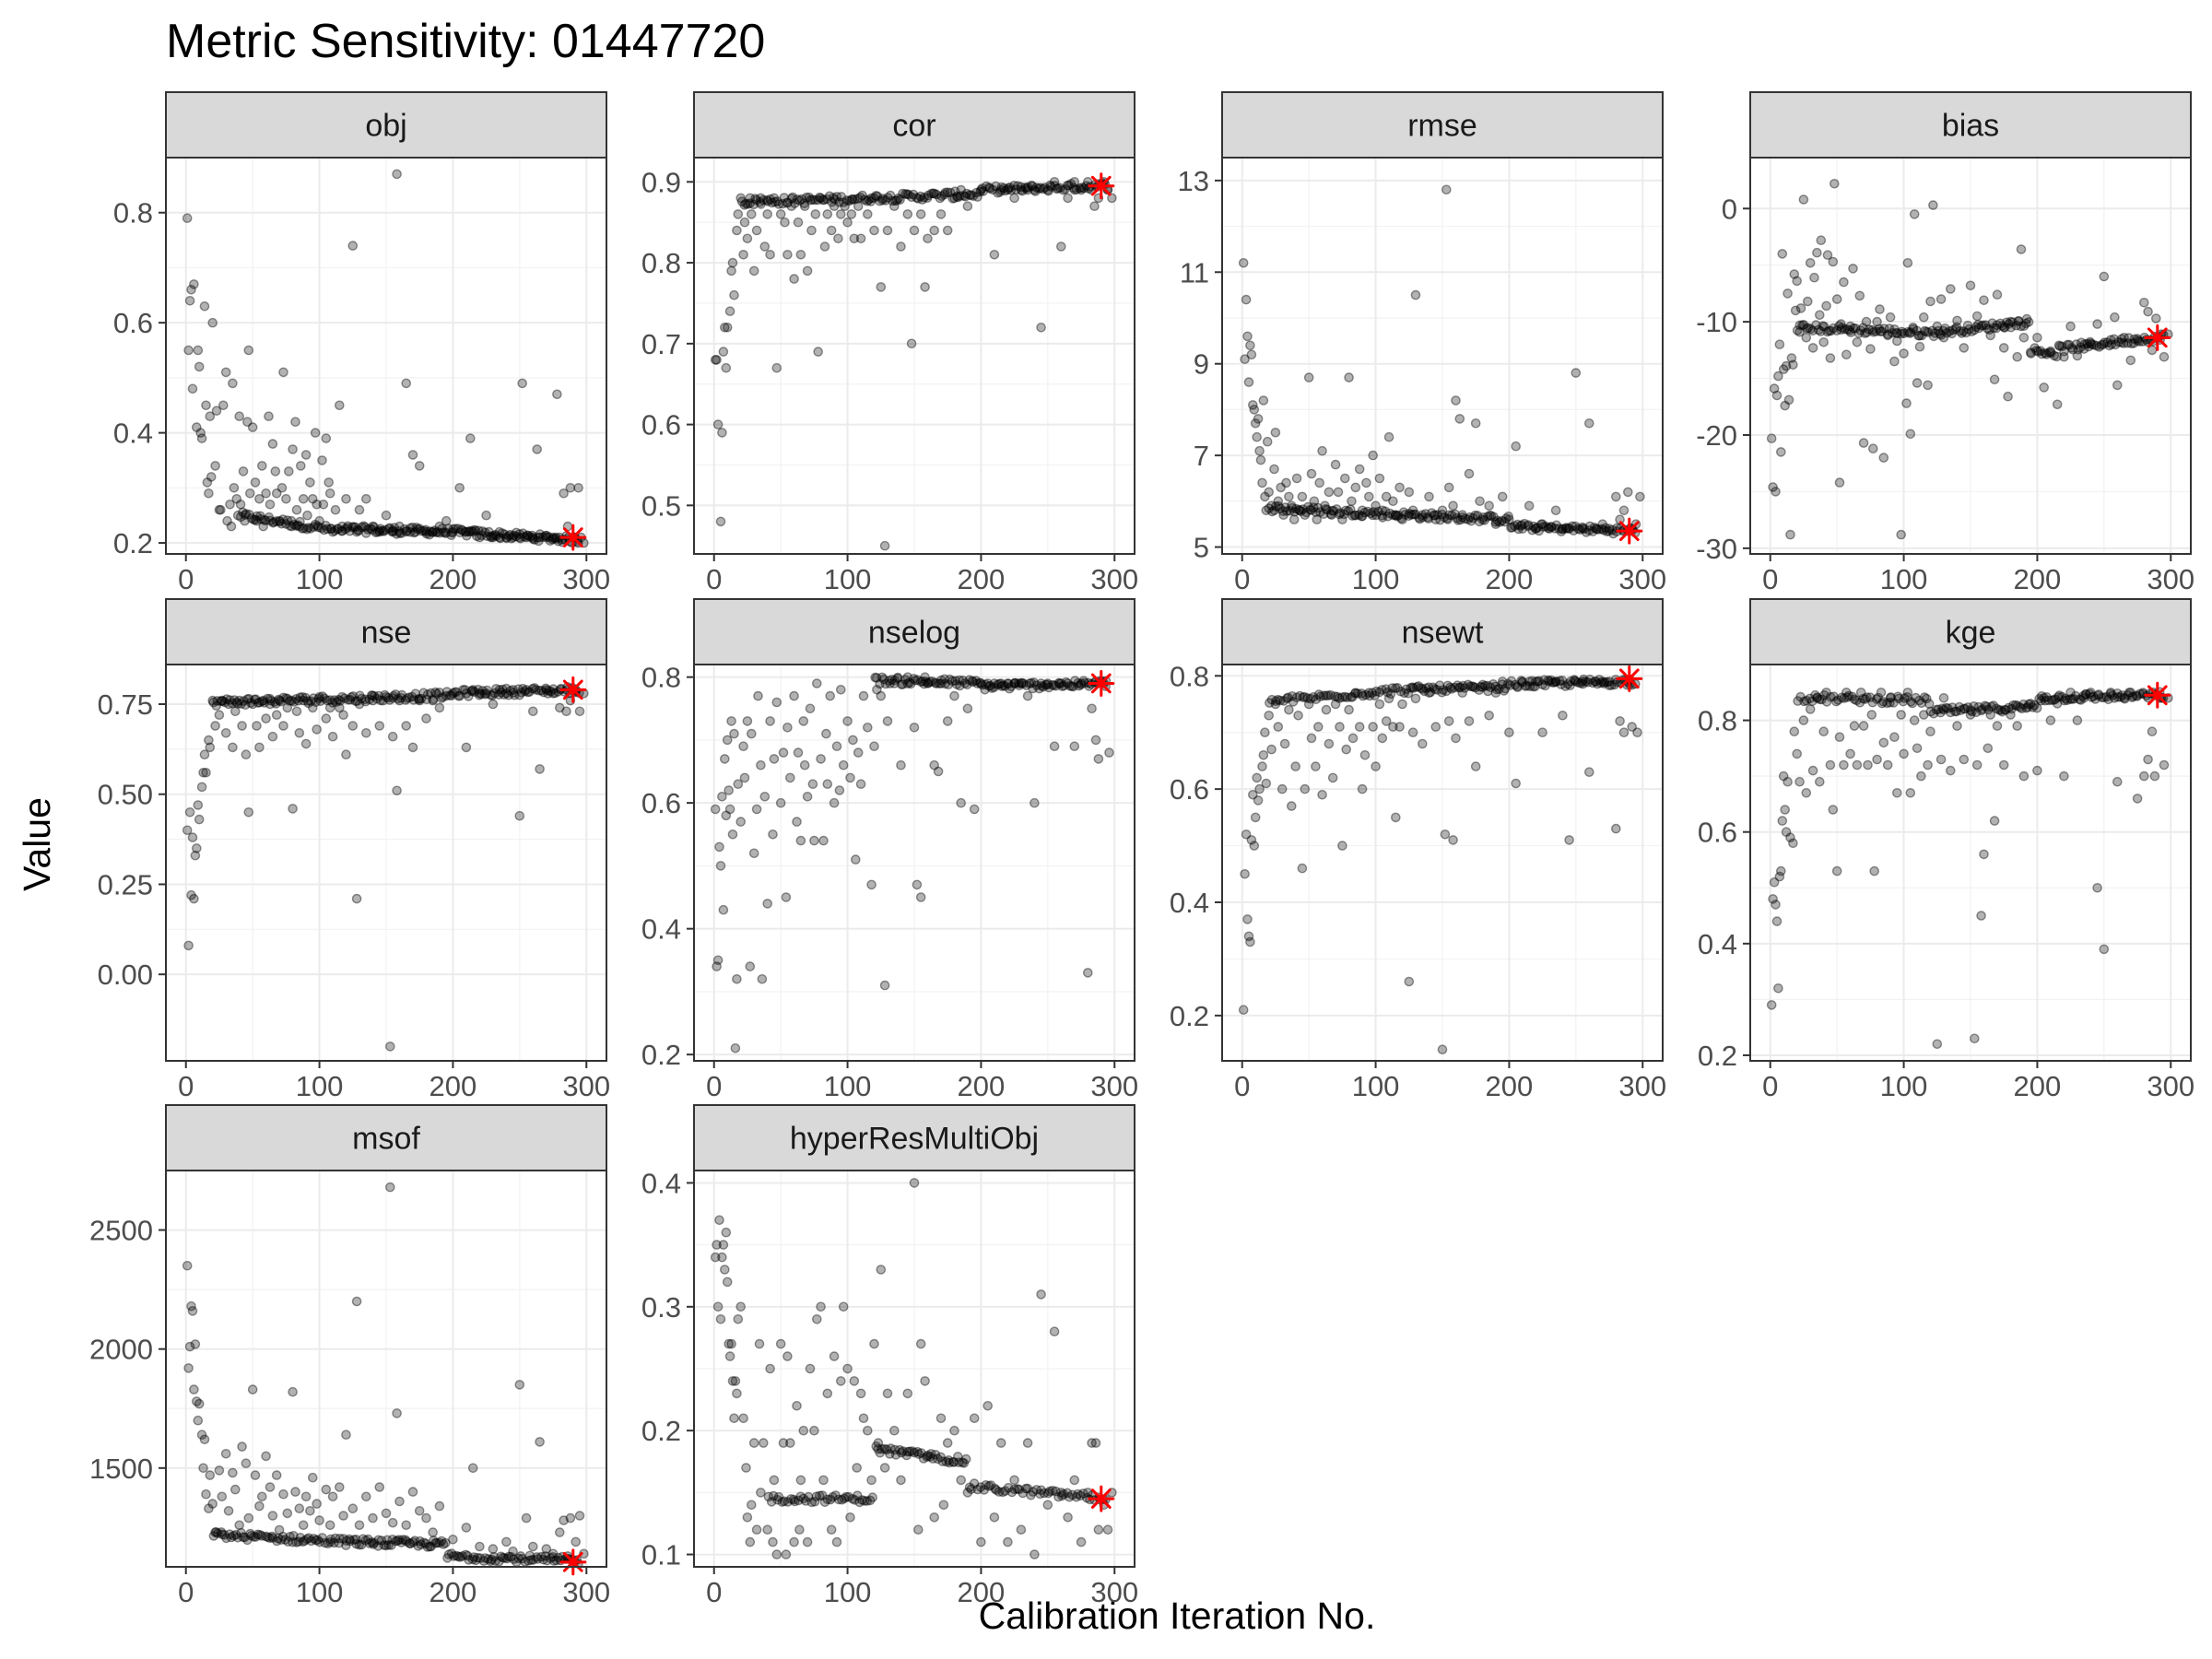  I want to click on gridlines, so click(914, 1369).